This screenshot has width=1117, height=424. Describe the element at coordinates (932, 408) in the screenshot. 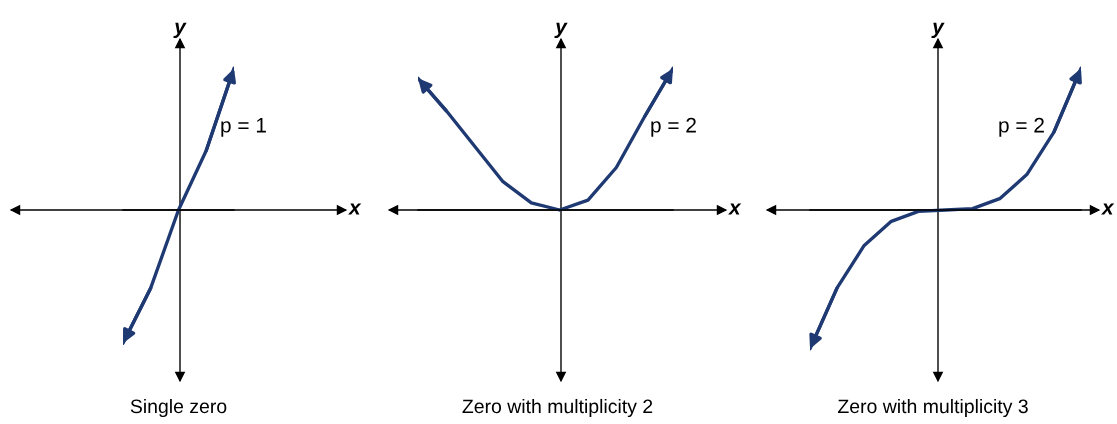

I see `text: Zero with multiplicity 3` at that location.